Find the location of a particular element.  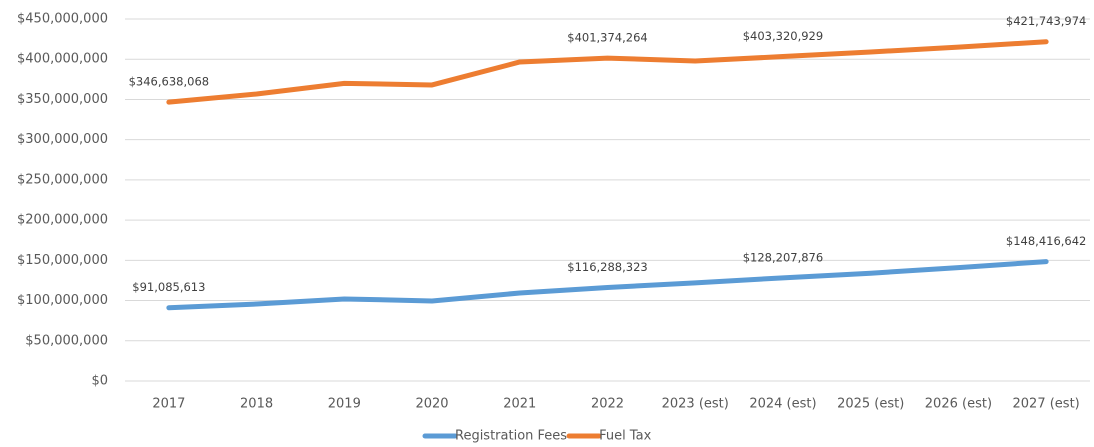

data-label: $128,207,876 is located at coordinates (783, 257).